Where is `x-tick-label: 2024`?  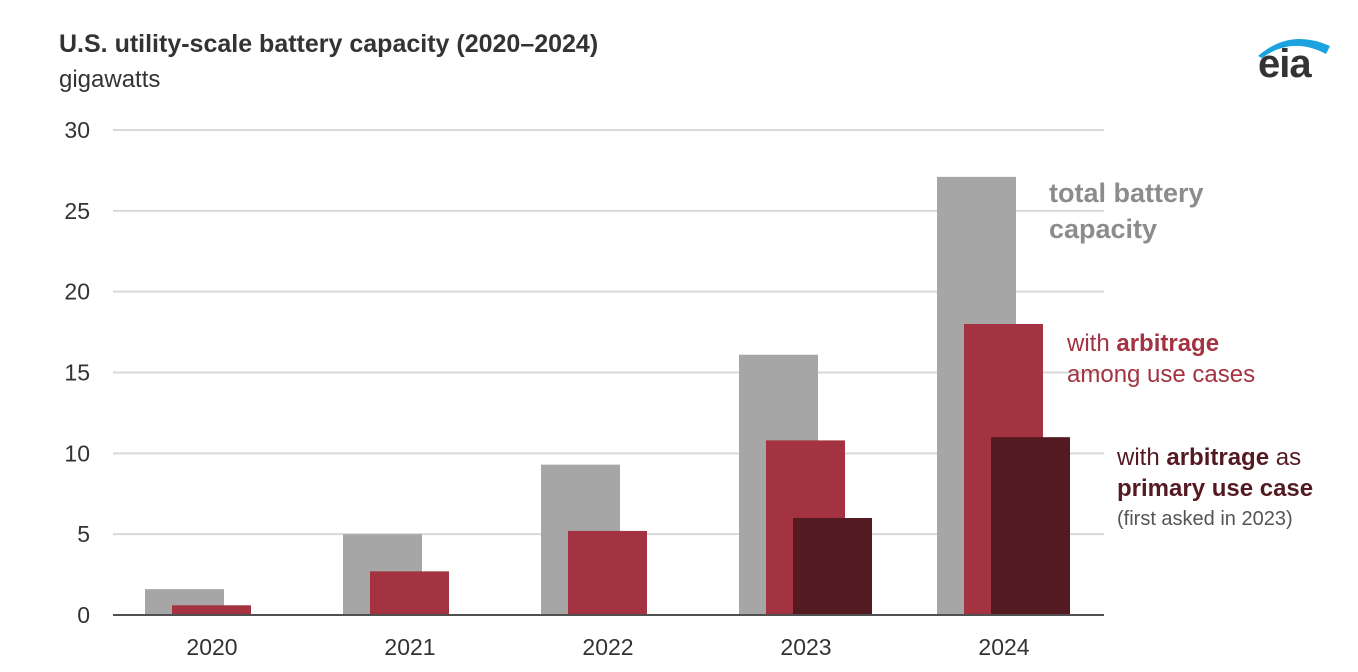
x-tick-label: 2024 is located at coordinates (1003, 647).